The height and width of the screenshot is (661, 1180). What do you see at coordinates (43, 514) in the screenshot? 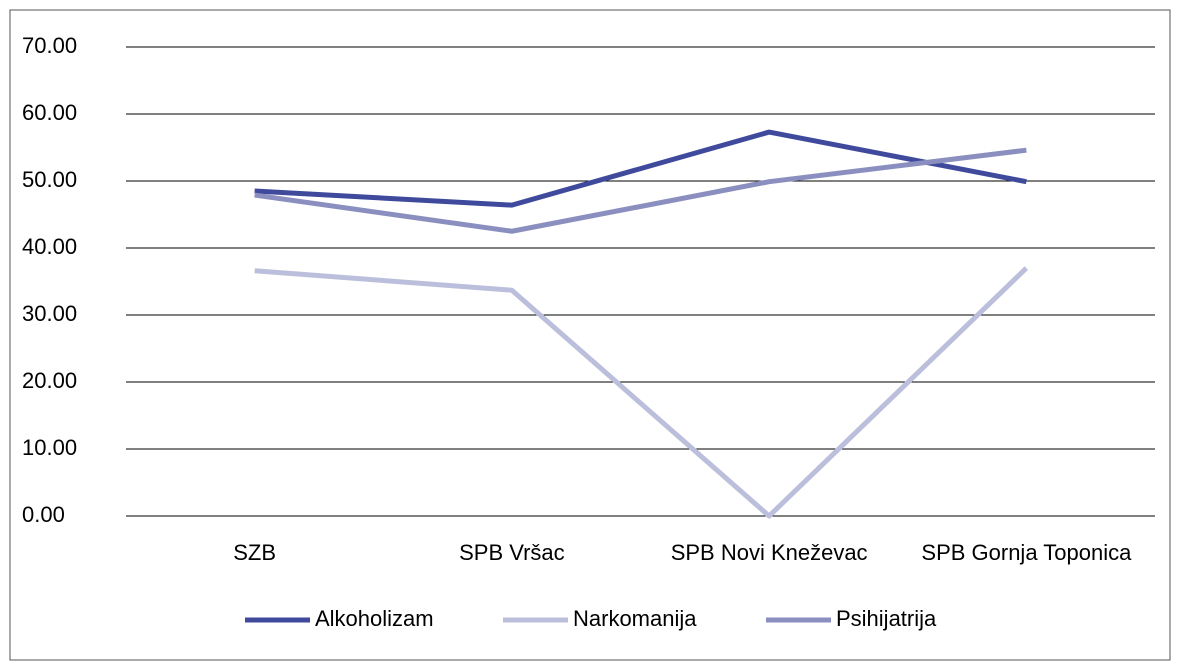
I see `y-tick-label: 0.00` at bounding box center [43, 514].